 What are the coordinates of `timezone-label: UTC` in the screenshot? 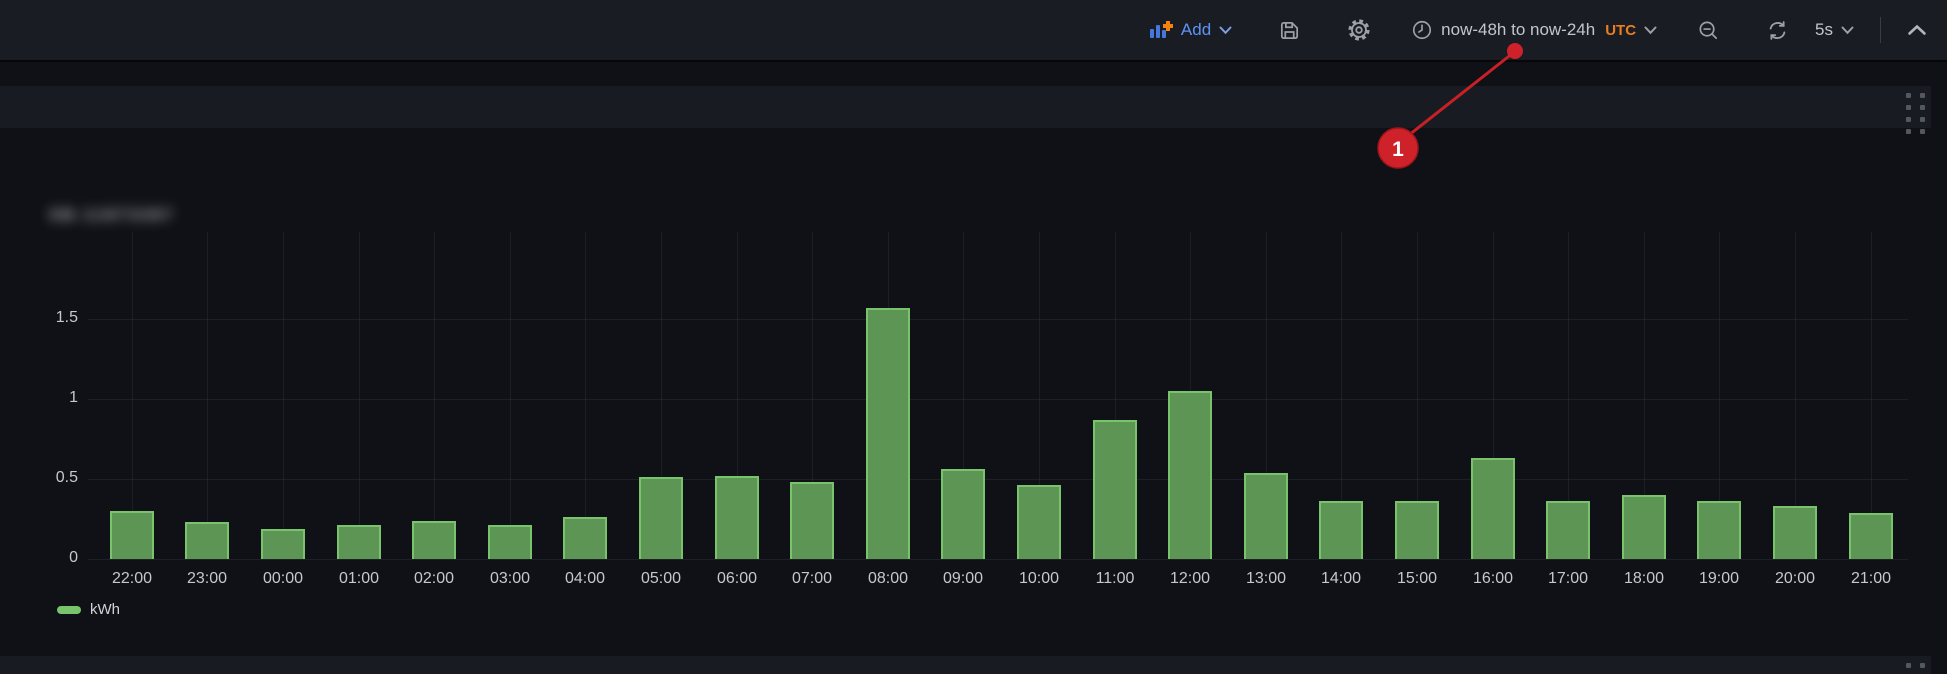 It's located at (1621, 30).